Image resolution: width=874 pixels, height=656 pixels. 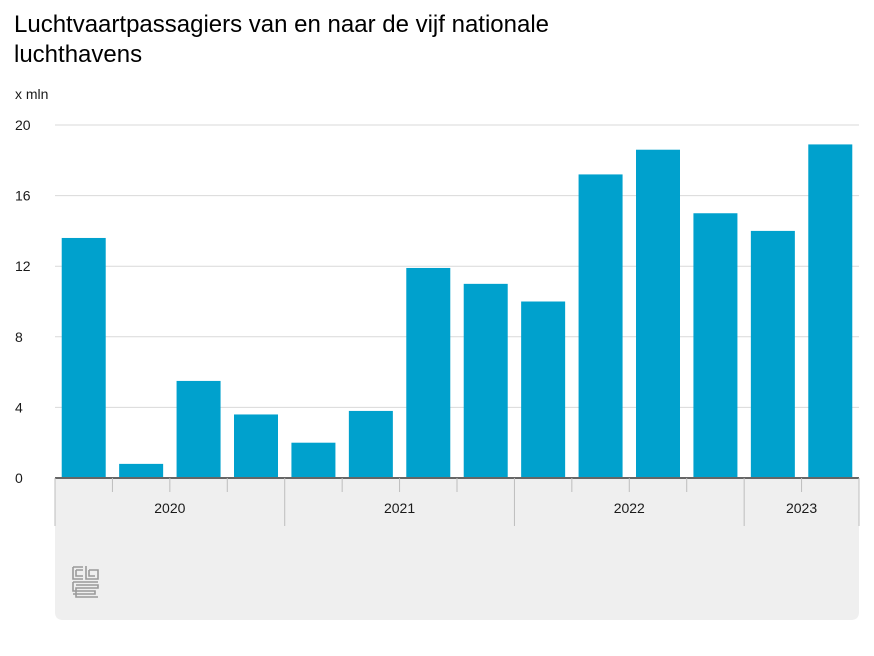 What do you see at coordinates (19, 407) in the screenshot?
I see `y-tick-label: 4` at bounding box center [19, 407].